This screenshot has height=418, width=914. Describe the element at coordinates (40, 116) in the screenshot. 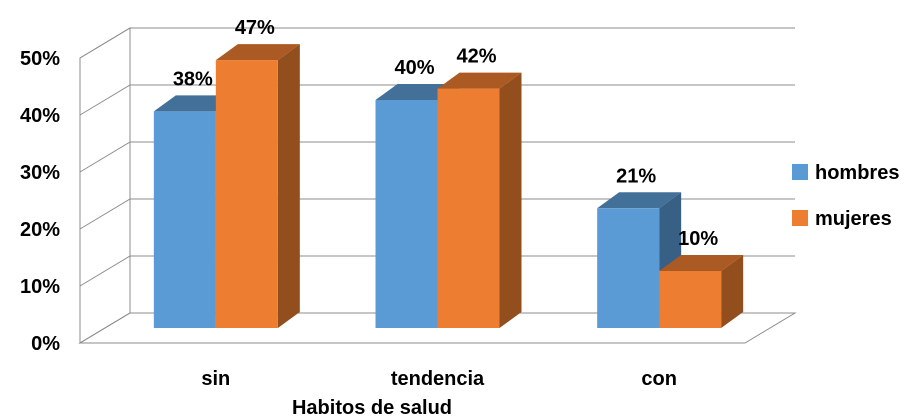

I see `y-tick-label: 40%` at that location.